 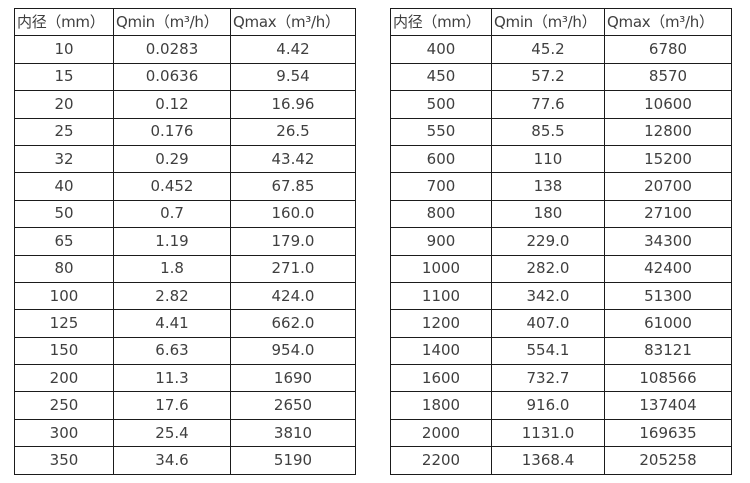 I want to click on table-cell: 1100, so click(x=441, y=296).